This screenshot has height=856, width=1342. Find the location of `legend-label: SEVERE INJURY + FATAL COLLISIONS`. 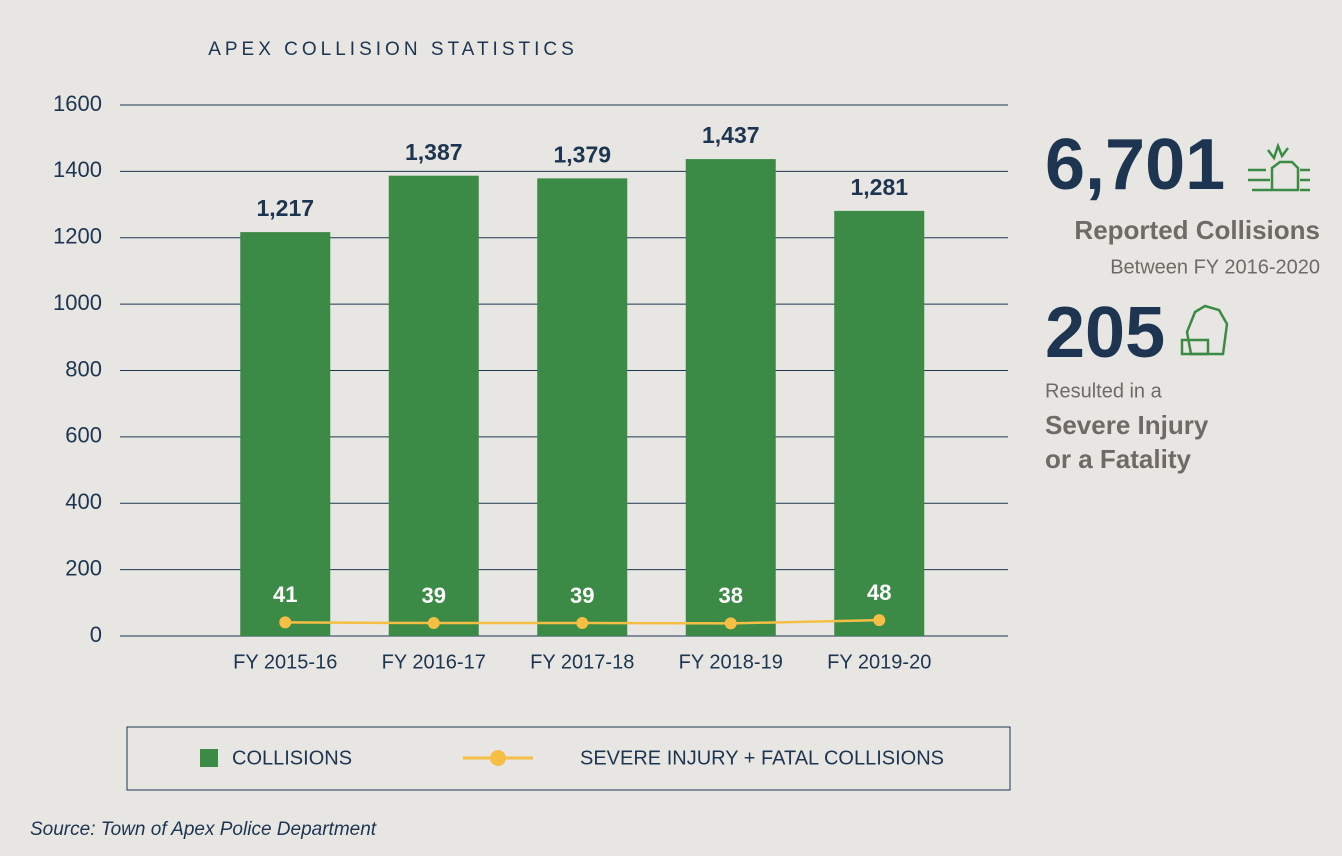

legend-label: SEVERE INJURY + FATAL COLLISIONS is located at coordinates (762, 758).